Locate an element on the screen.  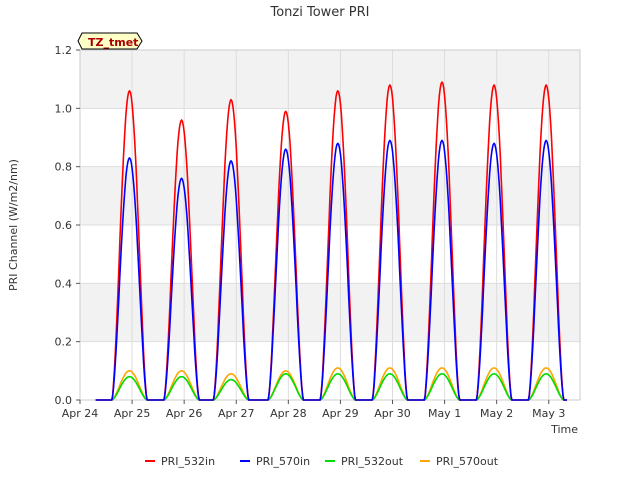
x-tick-label: Apr 27 is located at coordinates (236, 413).